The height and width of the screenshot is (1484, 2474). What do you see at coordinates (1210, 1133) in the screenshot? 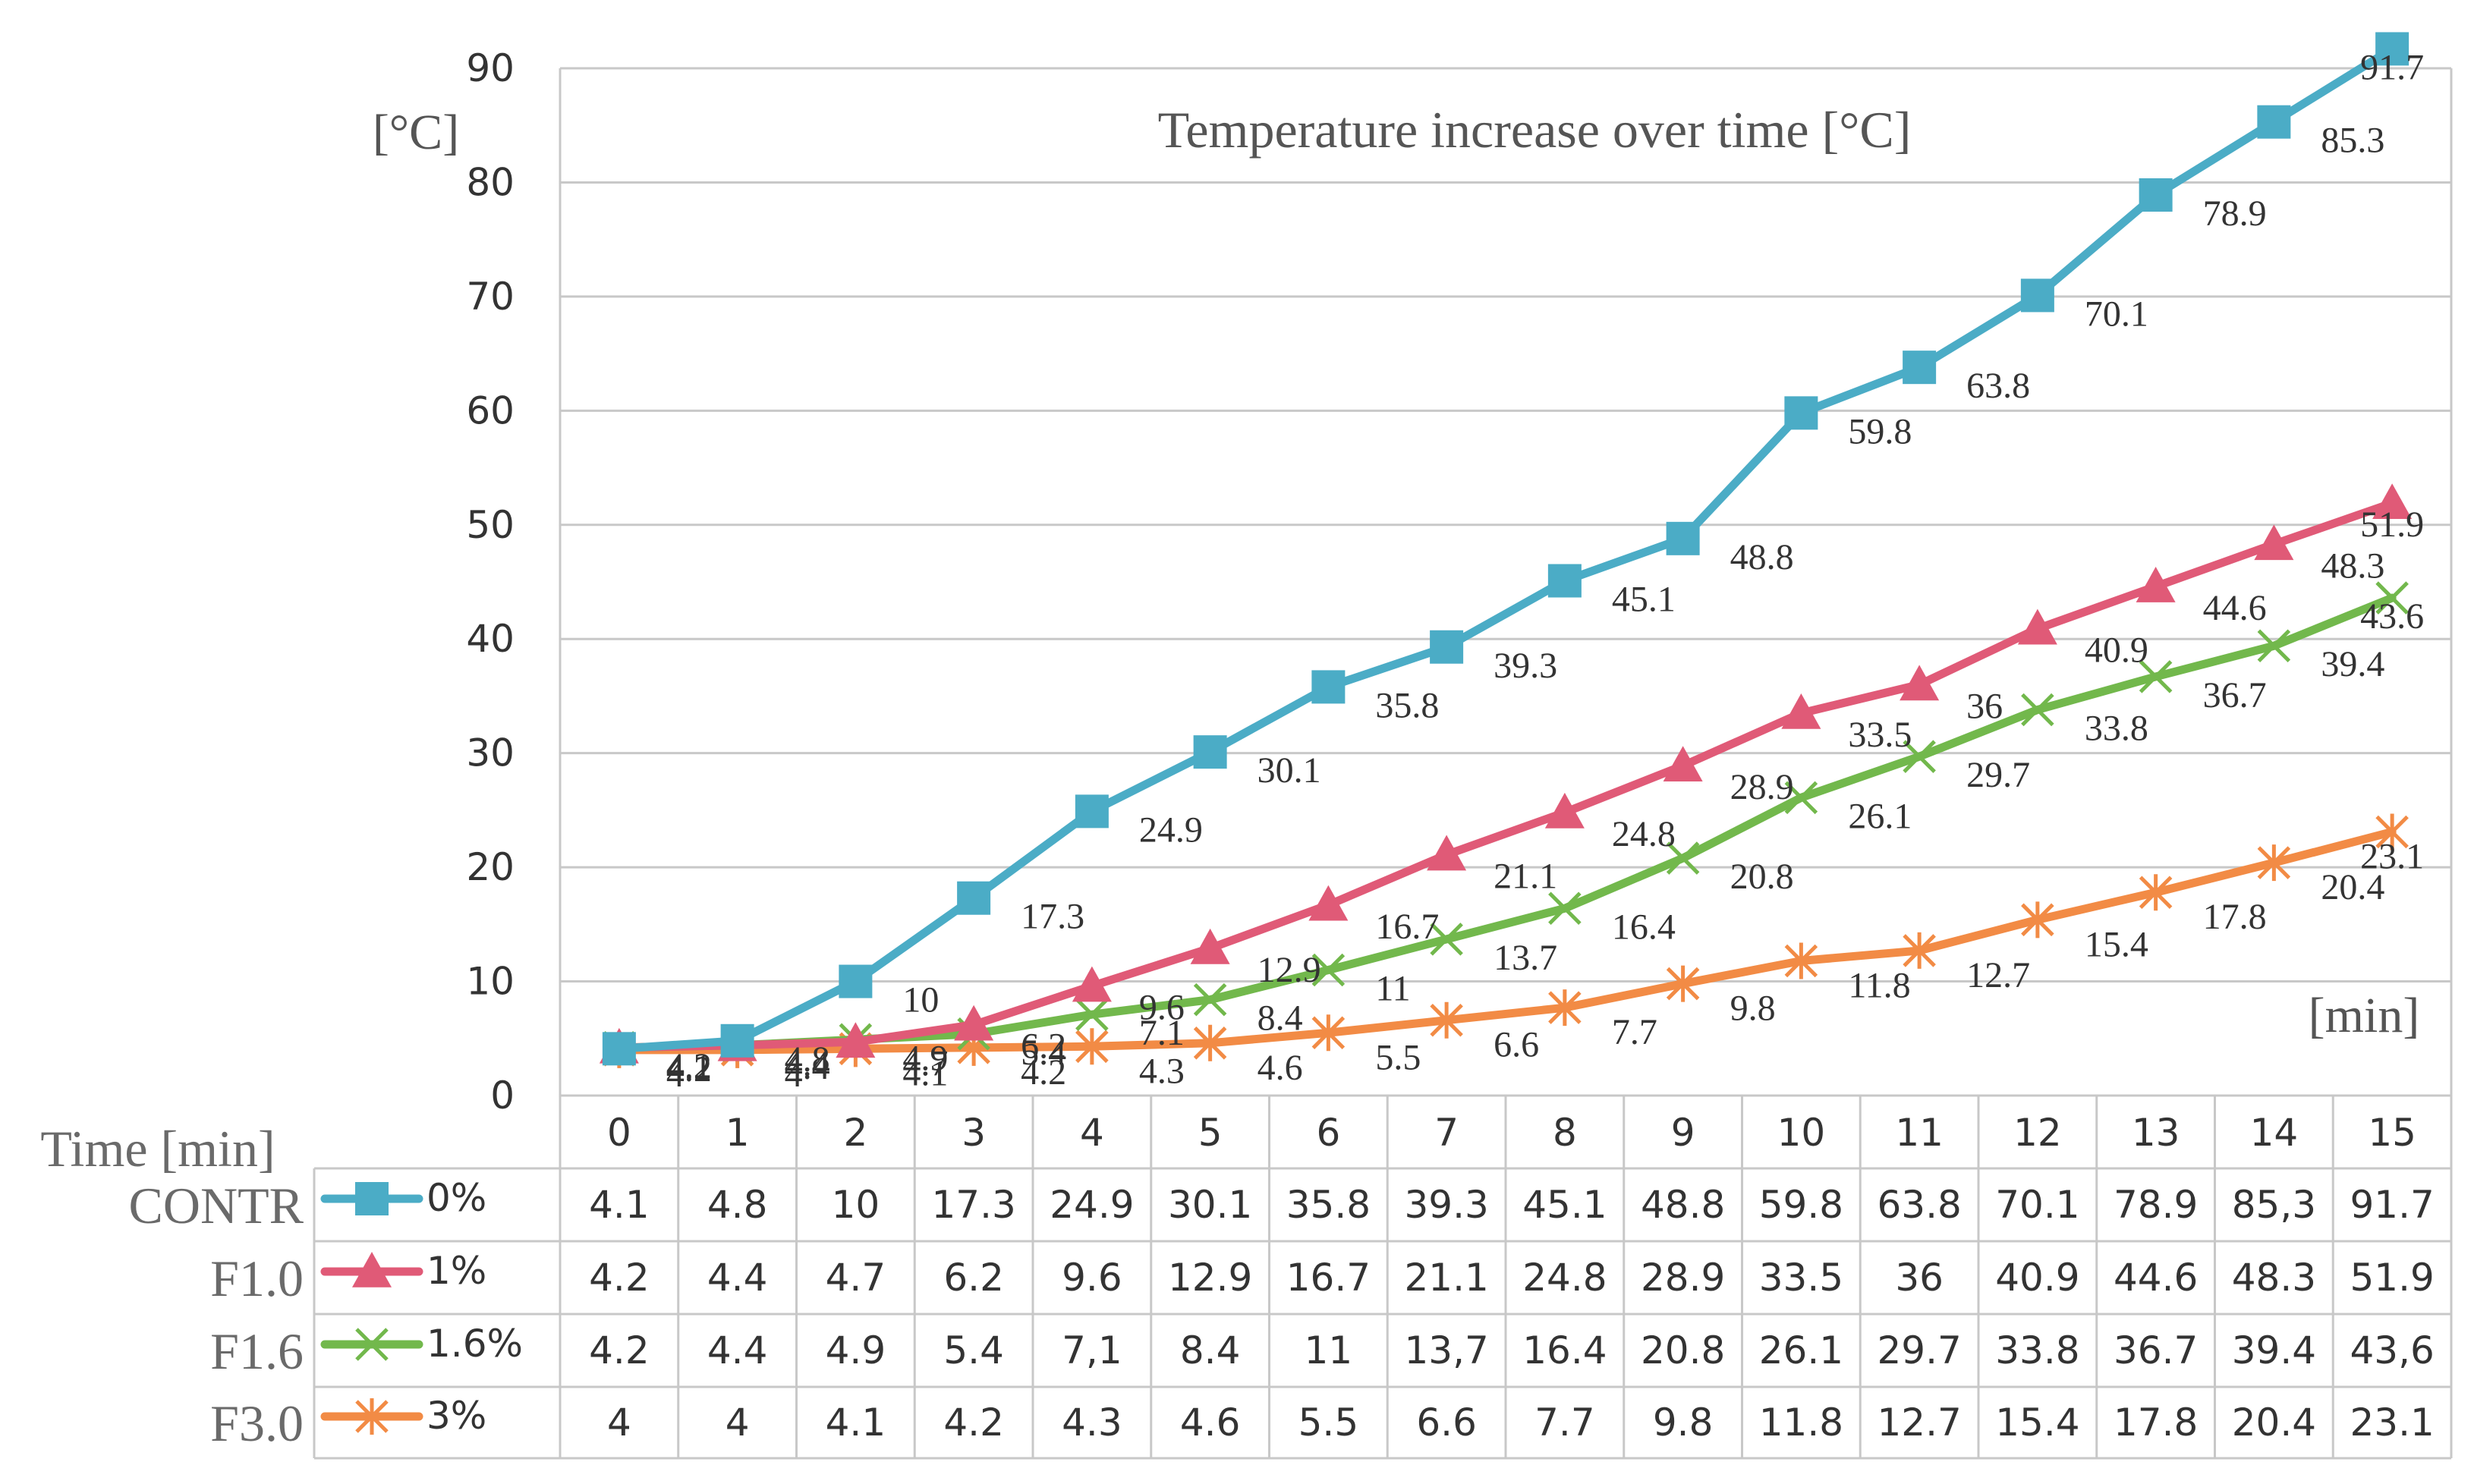
I see `x-tick-label: 5` at bounding box center [1210, 1133].